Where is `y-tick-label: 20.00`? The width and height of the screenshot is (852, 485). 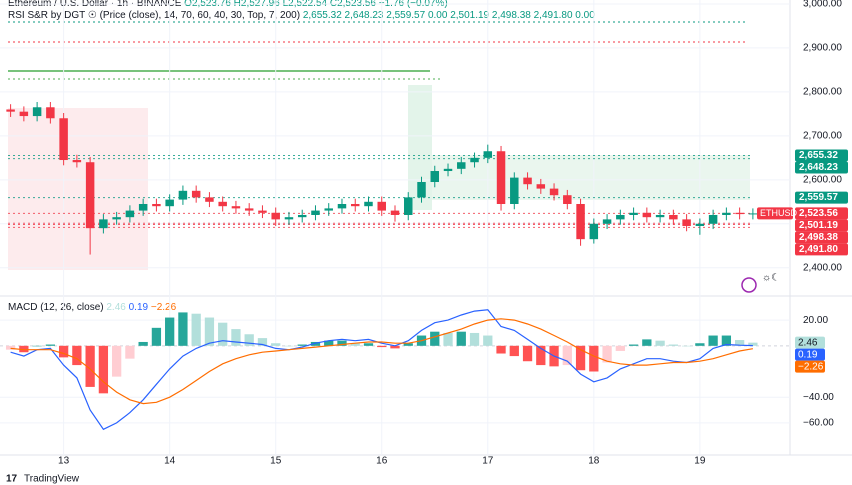 y-tick-label: 20.00 is located at coordinates (815, 320).